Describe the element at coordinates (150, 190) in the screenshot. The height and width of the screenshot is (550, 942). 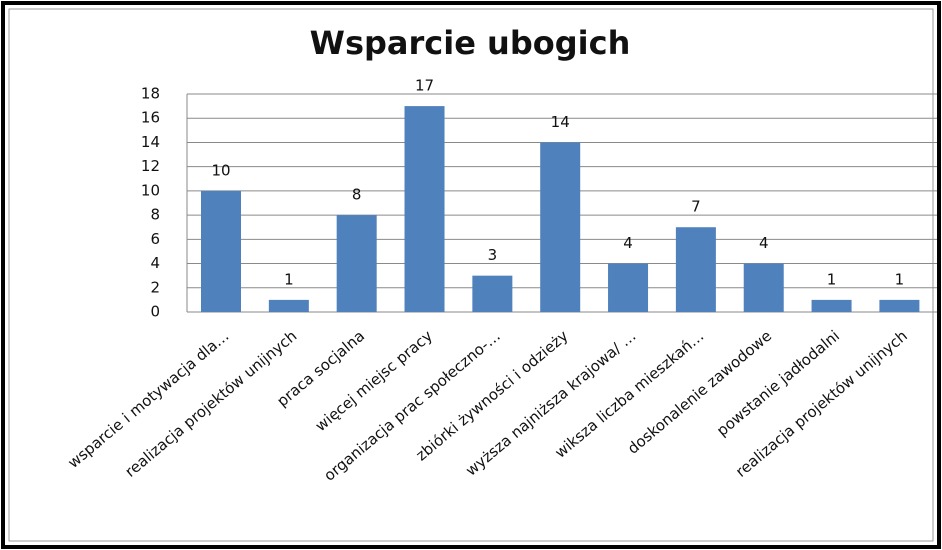
I see `y-tick-label: 10` at that location.